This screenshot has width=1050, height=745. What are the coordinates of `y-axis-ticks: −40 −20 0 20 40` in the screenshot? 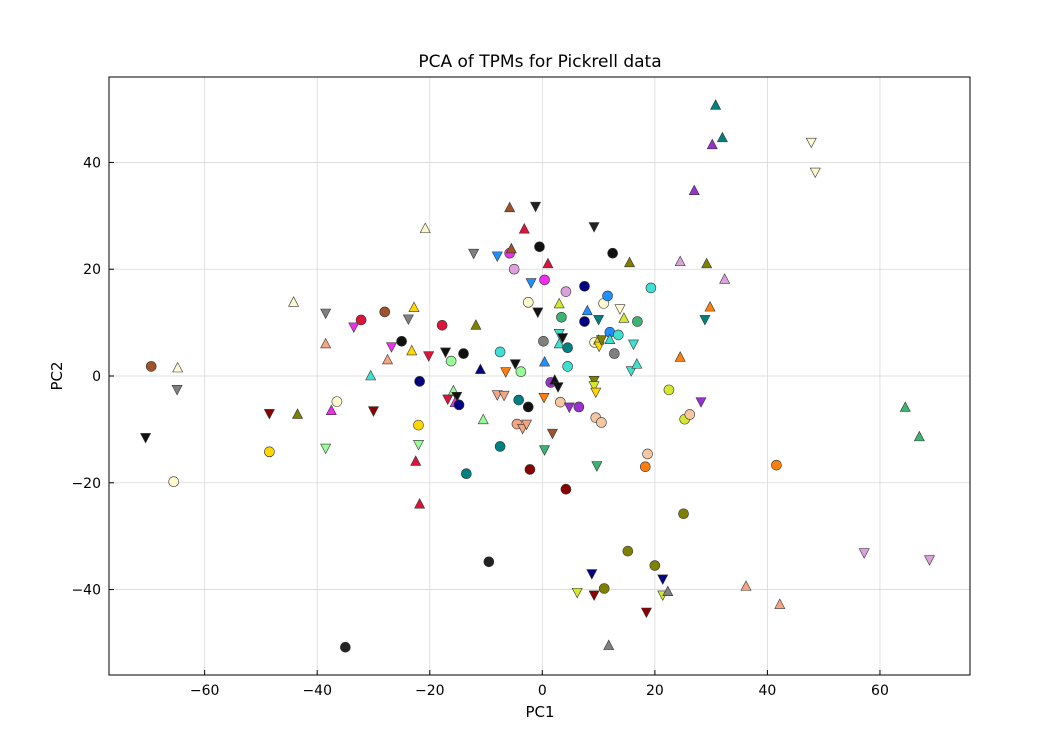 It's located at (92, 377).